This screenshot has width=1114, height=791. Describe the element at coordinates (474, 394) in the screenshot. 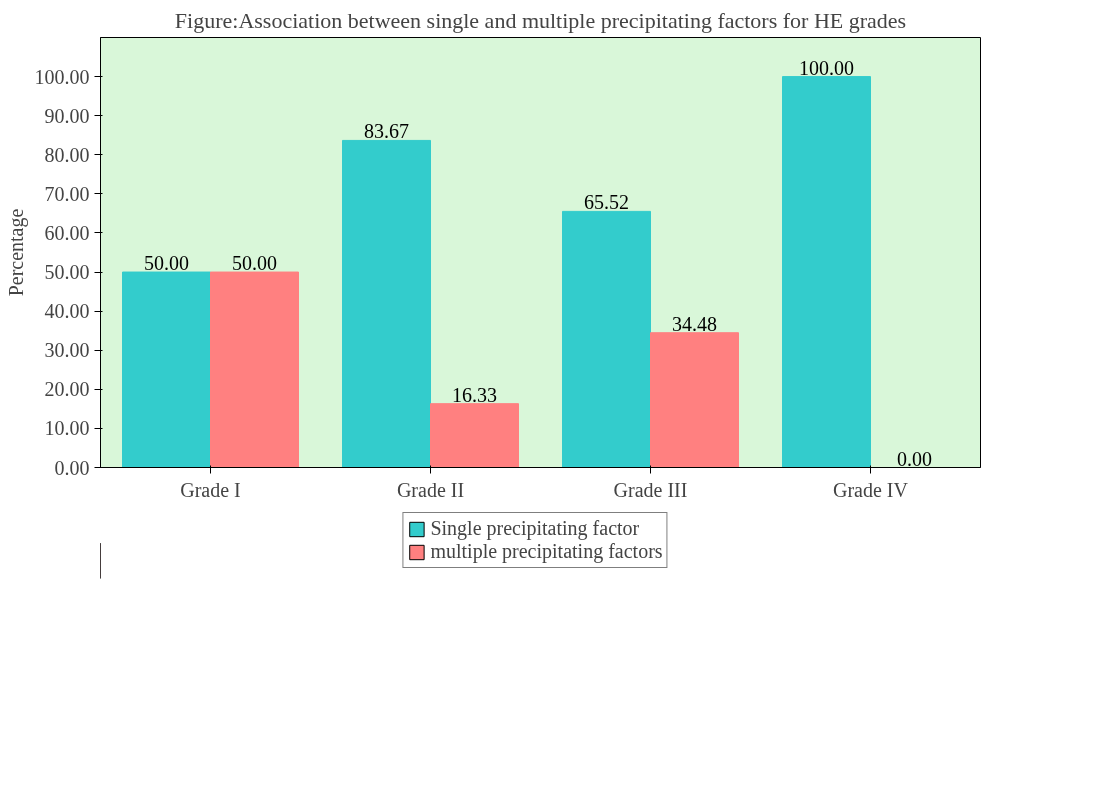

I see `data-label: 16.33` at that location.